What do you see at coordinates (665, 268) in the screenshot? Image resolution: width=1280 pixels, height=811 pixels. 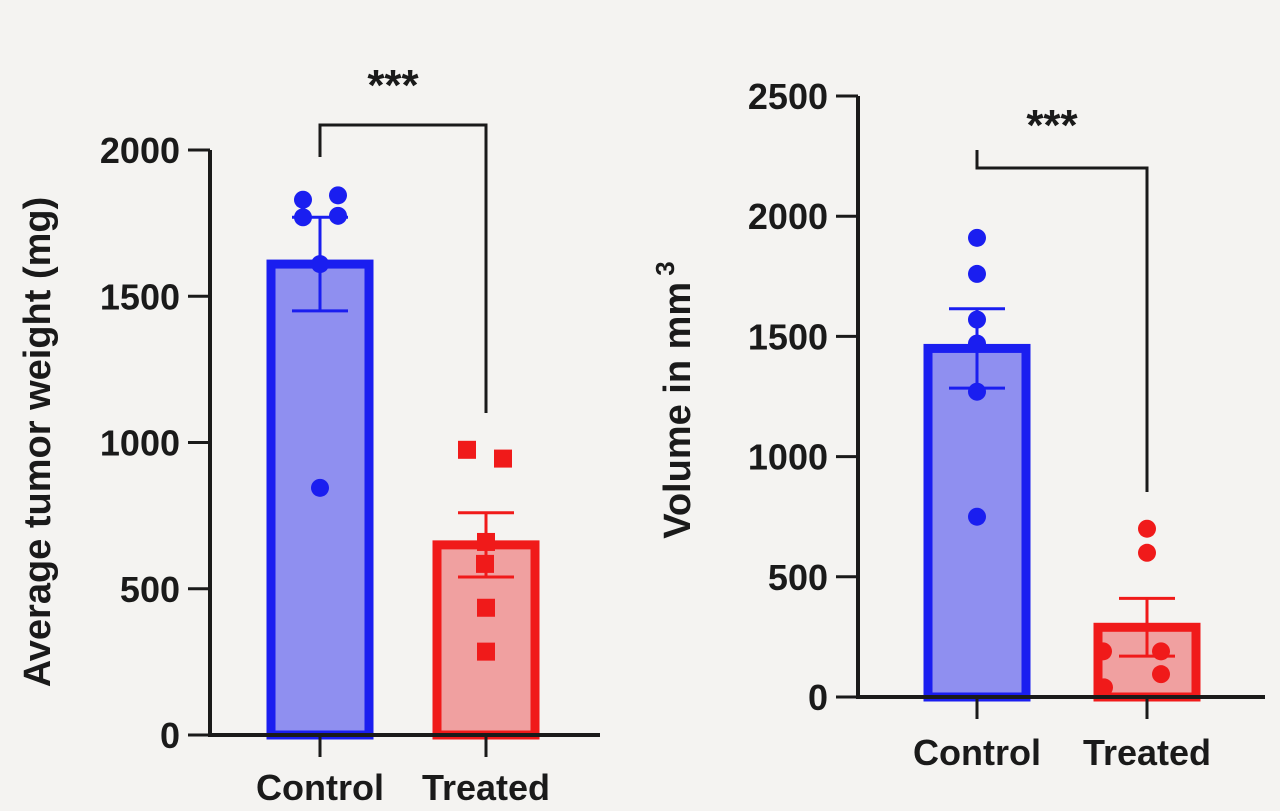 I see `y-axis-title-superscript: 3` at bounding box center [665, 268].